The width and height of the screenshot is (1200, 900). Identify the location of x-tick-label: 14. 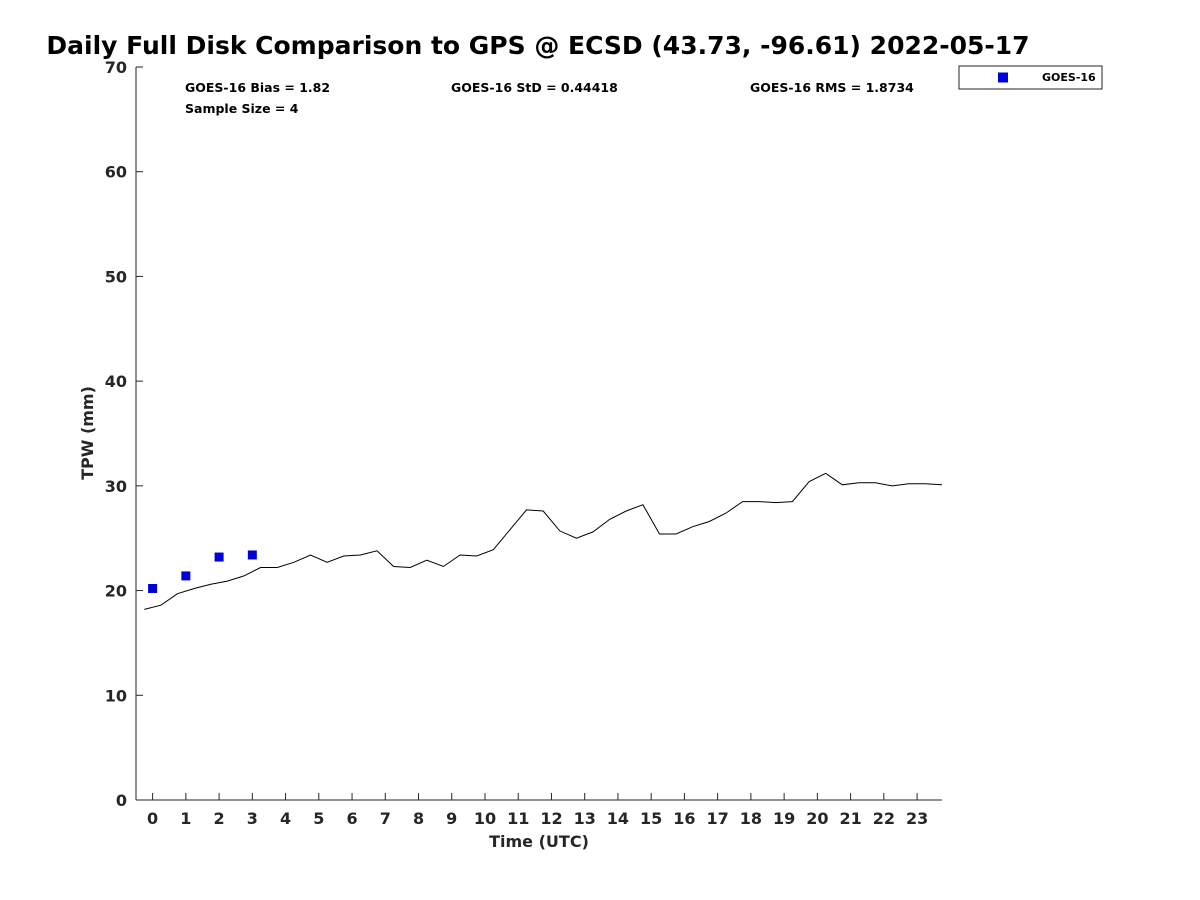
(618, 818).